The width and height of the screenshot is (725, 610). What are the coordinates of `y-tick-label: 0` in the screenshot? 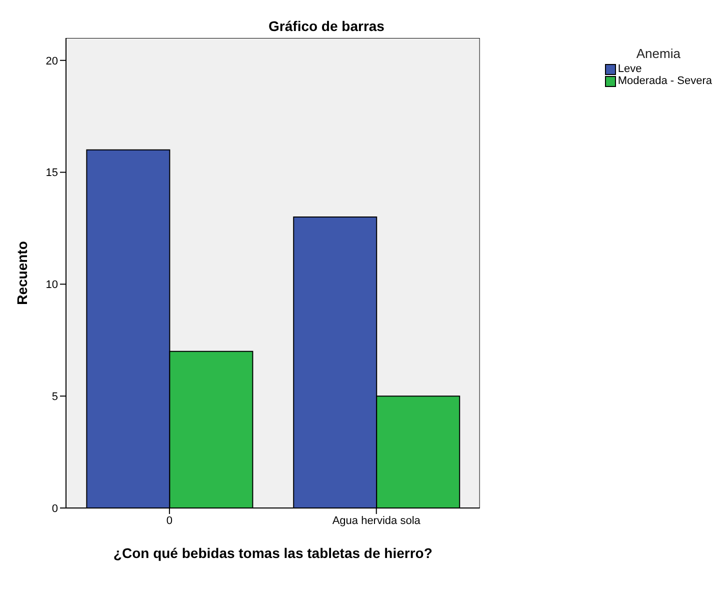 It's located at (55, 508).